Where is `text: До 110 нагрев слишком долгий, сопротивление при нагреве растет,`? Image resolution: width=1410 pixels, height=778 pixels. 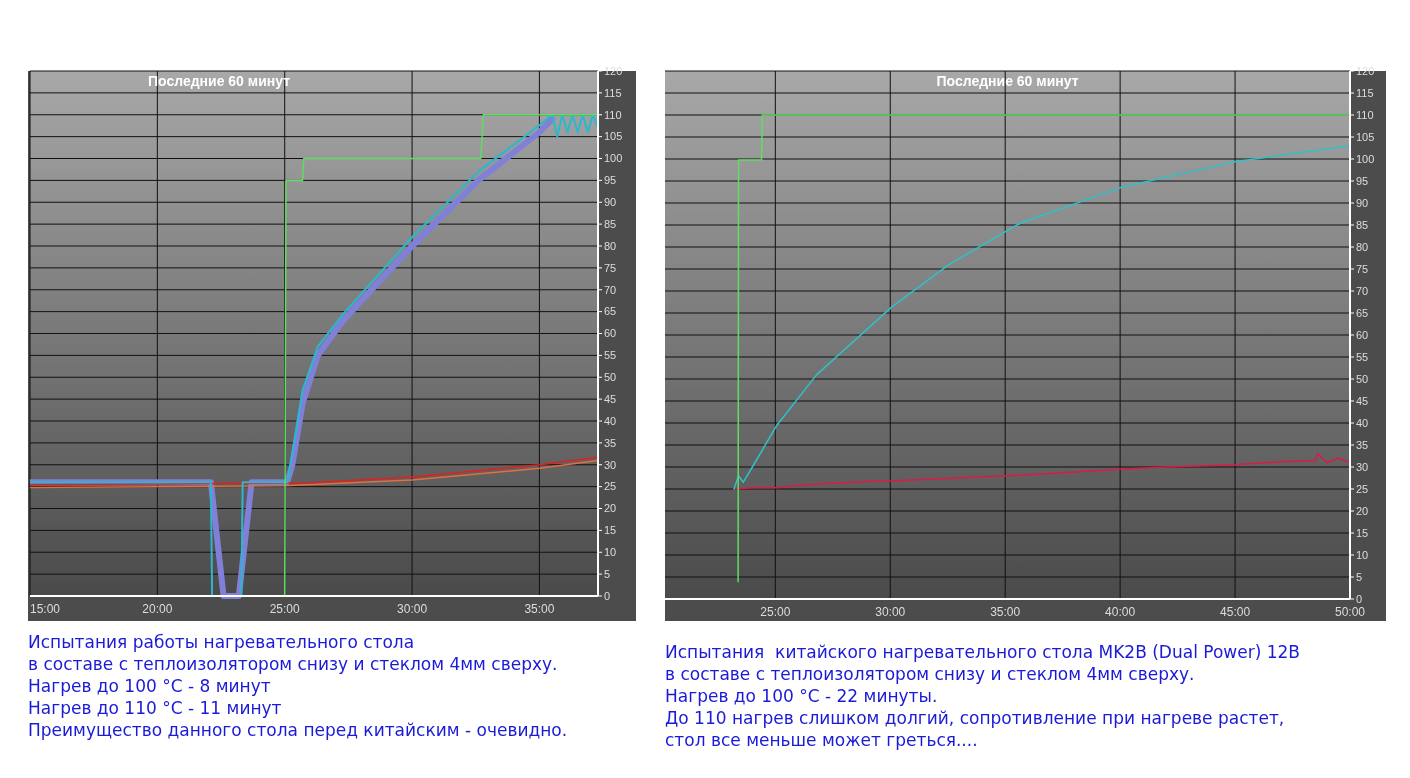
text: До 110 нагрев слишком долгий, сопротивление при нагреве растет, is located at coordinates (975, 718).